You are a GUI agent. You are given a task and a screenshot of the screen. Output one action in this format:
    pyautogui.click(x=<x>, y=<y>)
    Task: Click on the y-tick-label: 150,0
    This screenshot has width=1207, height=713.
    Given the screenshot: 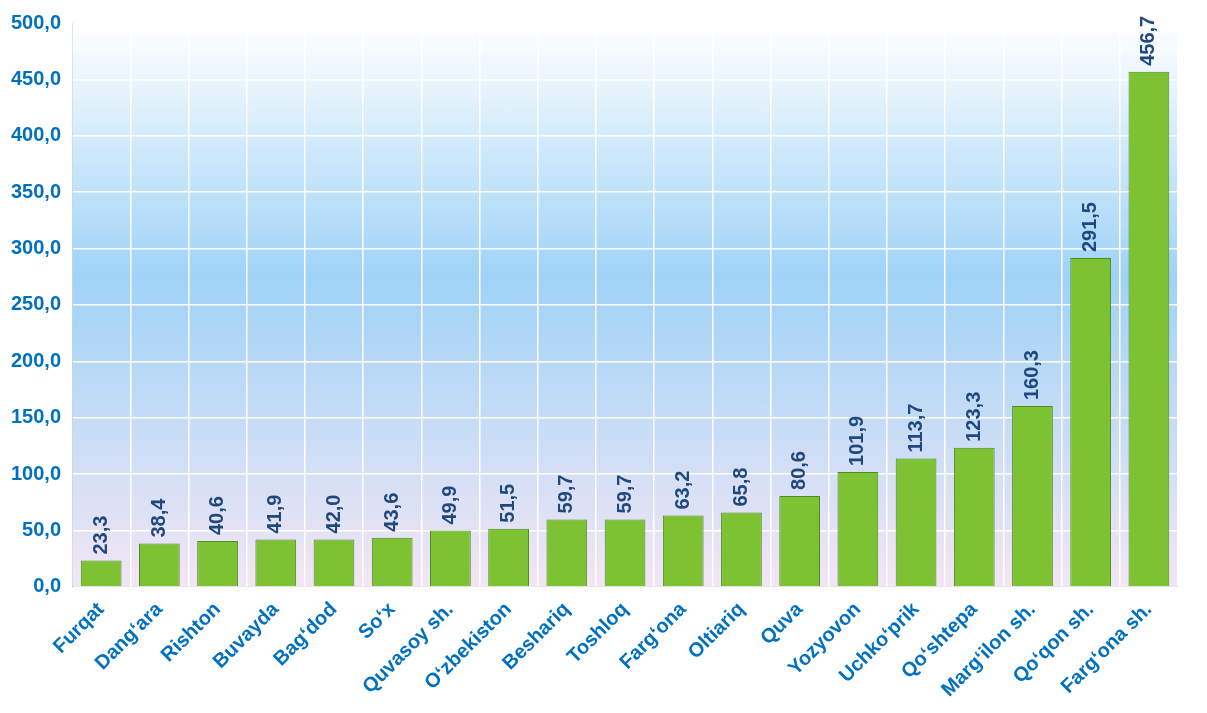 What is the action you would take?
    pyautogui.click(x=36, y=416)
    